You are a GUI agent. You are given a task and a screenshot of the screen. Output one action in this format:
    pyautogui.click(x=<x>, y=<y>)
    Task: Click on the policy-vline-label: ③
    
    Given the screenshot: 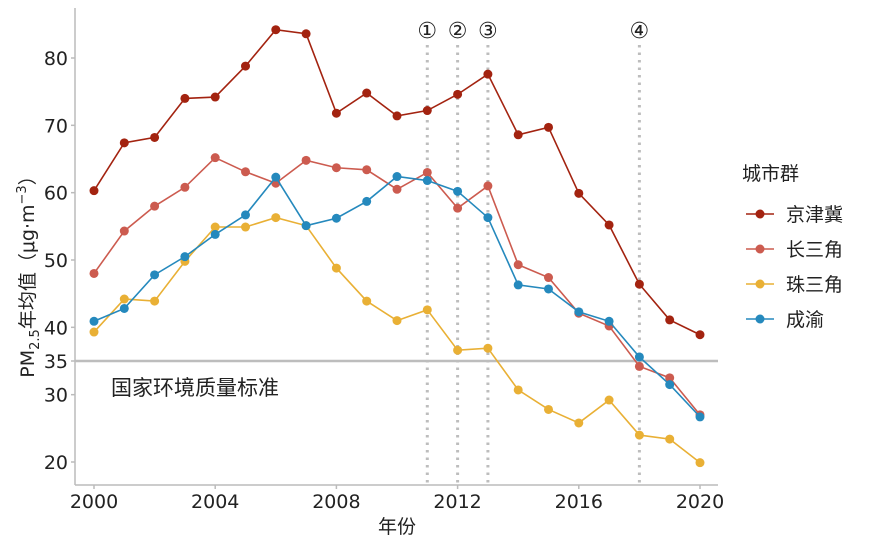 What is the action you would take?
    pyautogui.click(x=488, y=31)
    